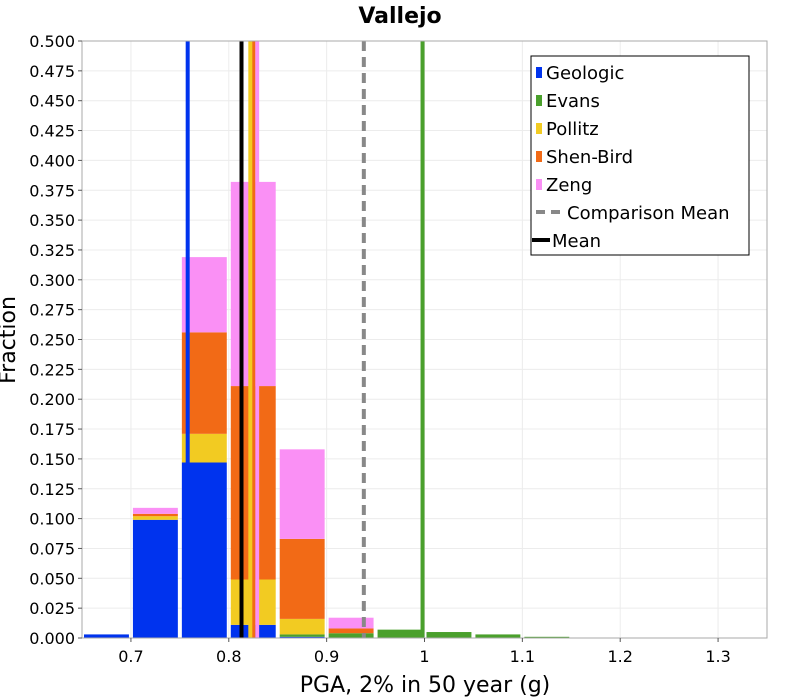 The height and width of the screenshot is (700, 800). Describe the element at coordinates (572, 129) in the screenshot. I see `legend-label: Pollitz` at that location.